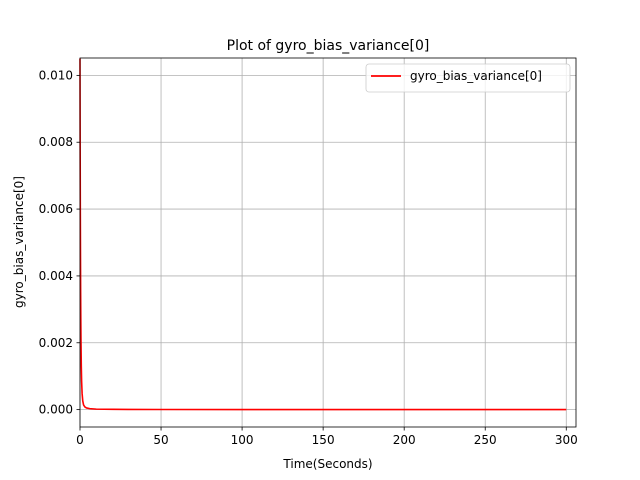 This screenshot has width=640, height=480. I want to click on x-tick-label: 250, so click(485, 440).